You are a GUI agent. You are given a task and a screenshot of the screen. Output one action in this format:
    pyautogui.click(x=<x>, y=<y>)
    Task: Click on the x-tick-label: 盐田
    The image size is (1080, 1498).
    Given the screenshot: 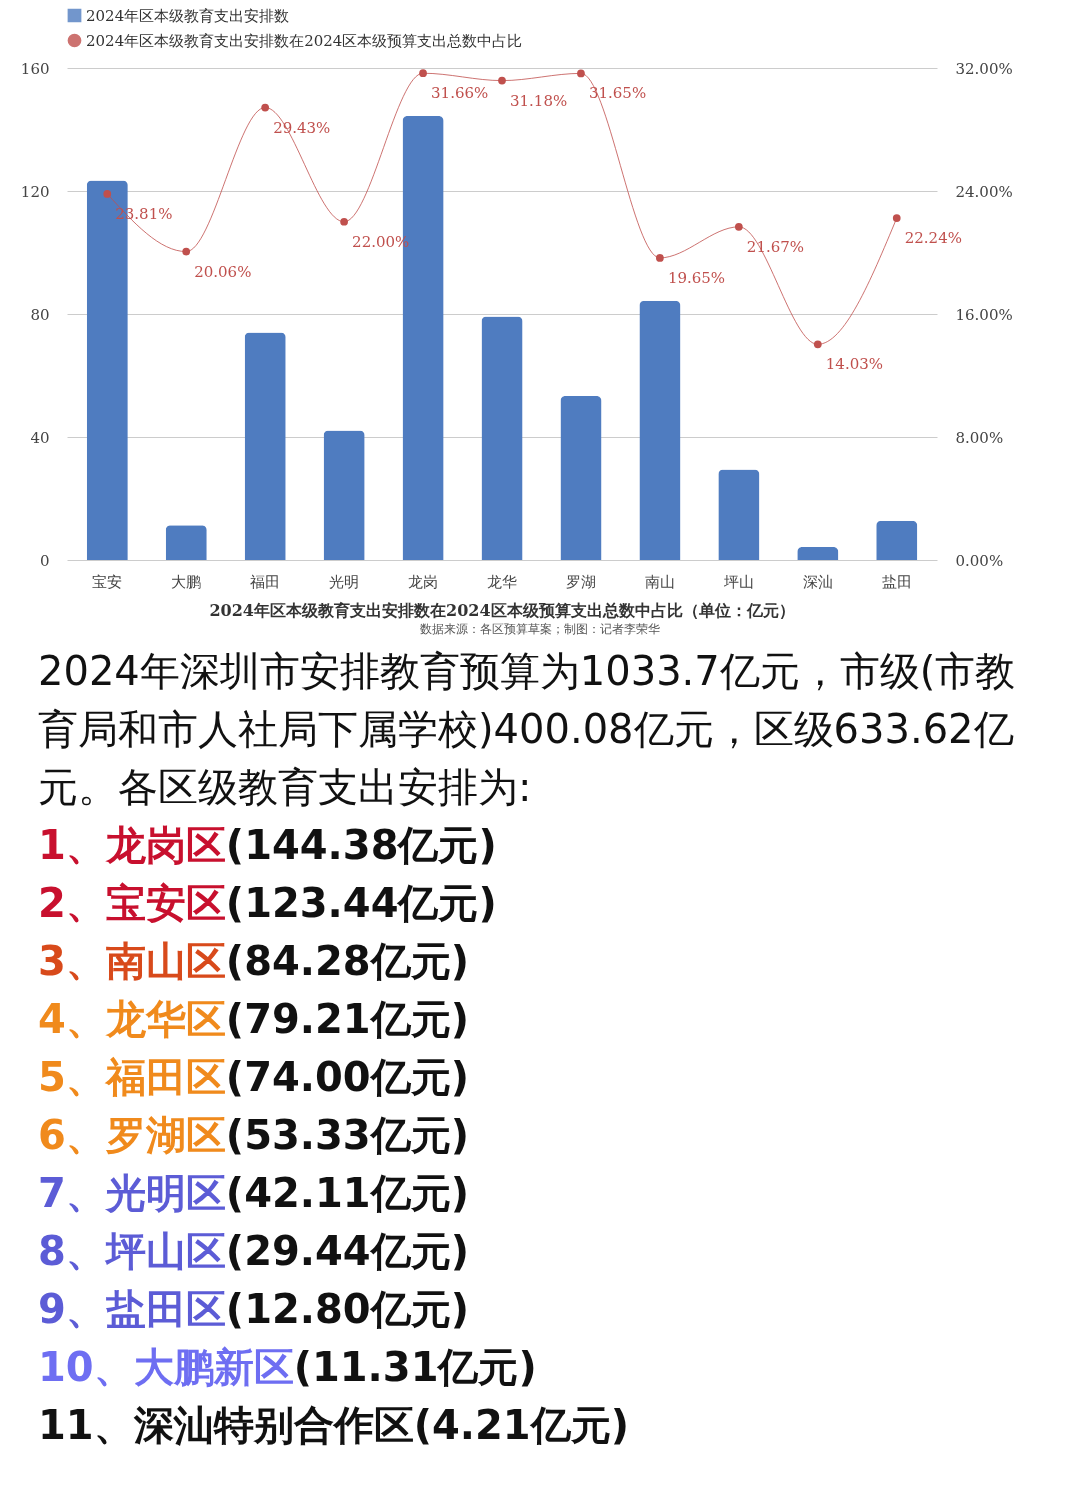 What is the action you would take?
    pyautogui.click(x=896, y=581)
    